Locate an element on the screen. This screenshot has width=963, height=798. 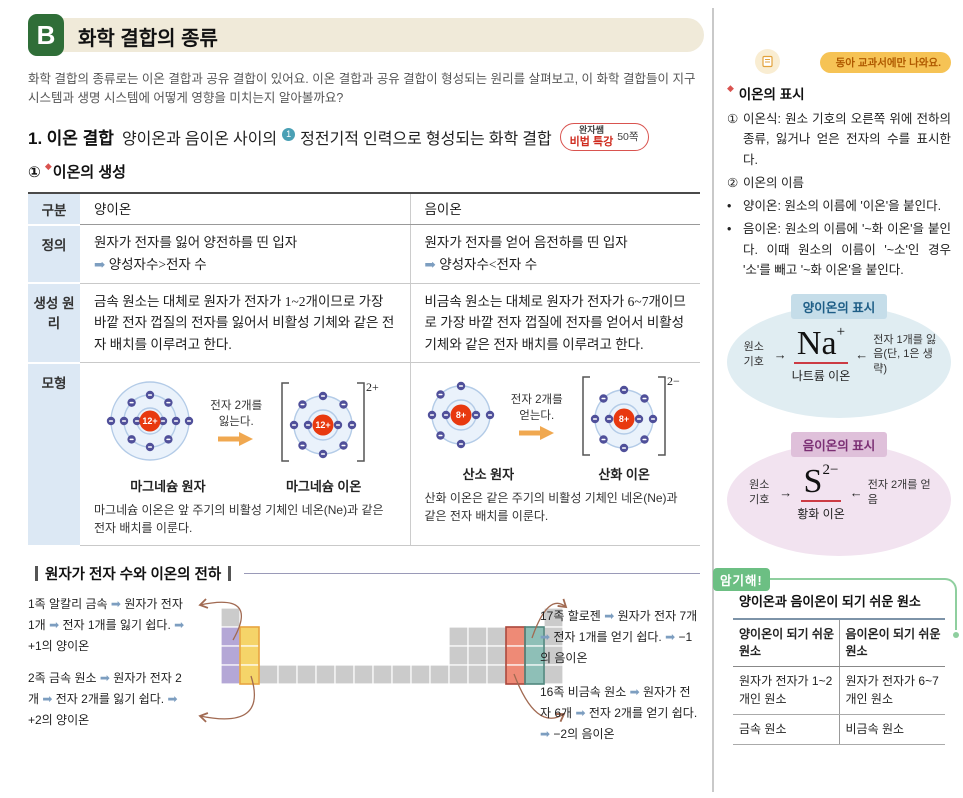
memorize-table-row: 원자가 전자가 1~2개인 원소 원자가 전자가 6~7개인 원소 is located at coordinates (839, 691).